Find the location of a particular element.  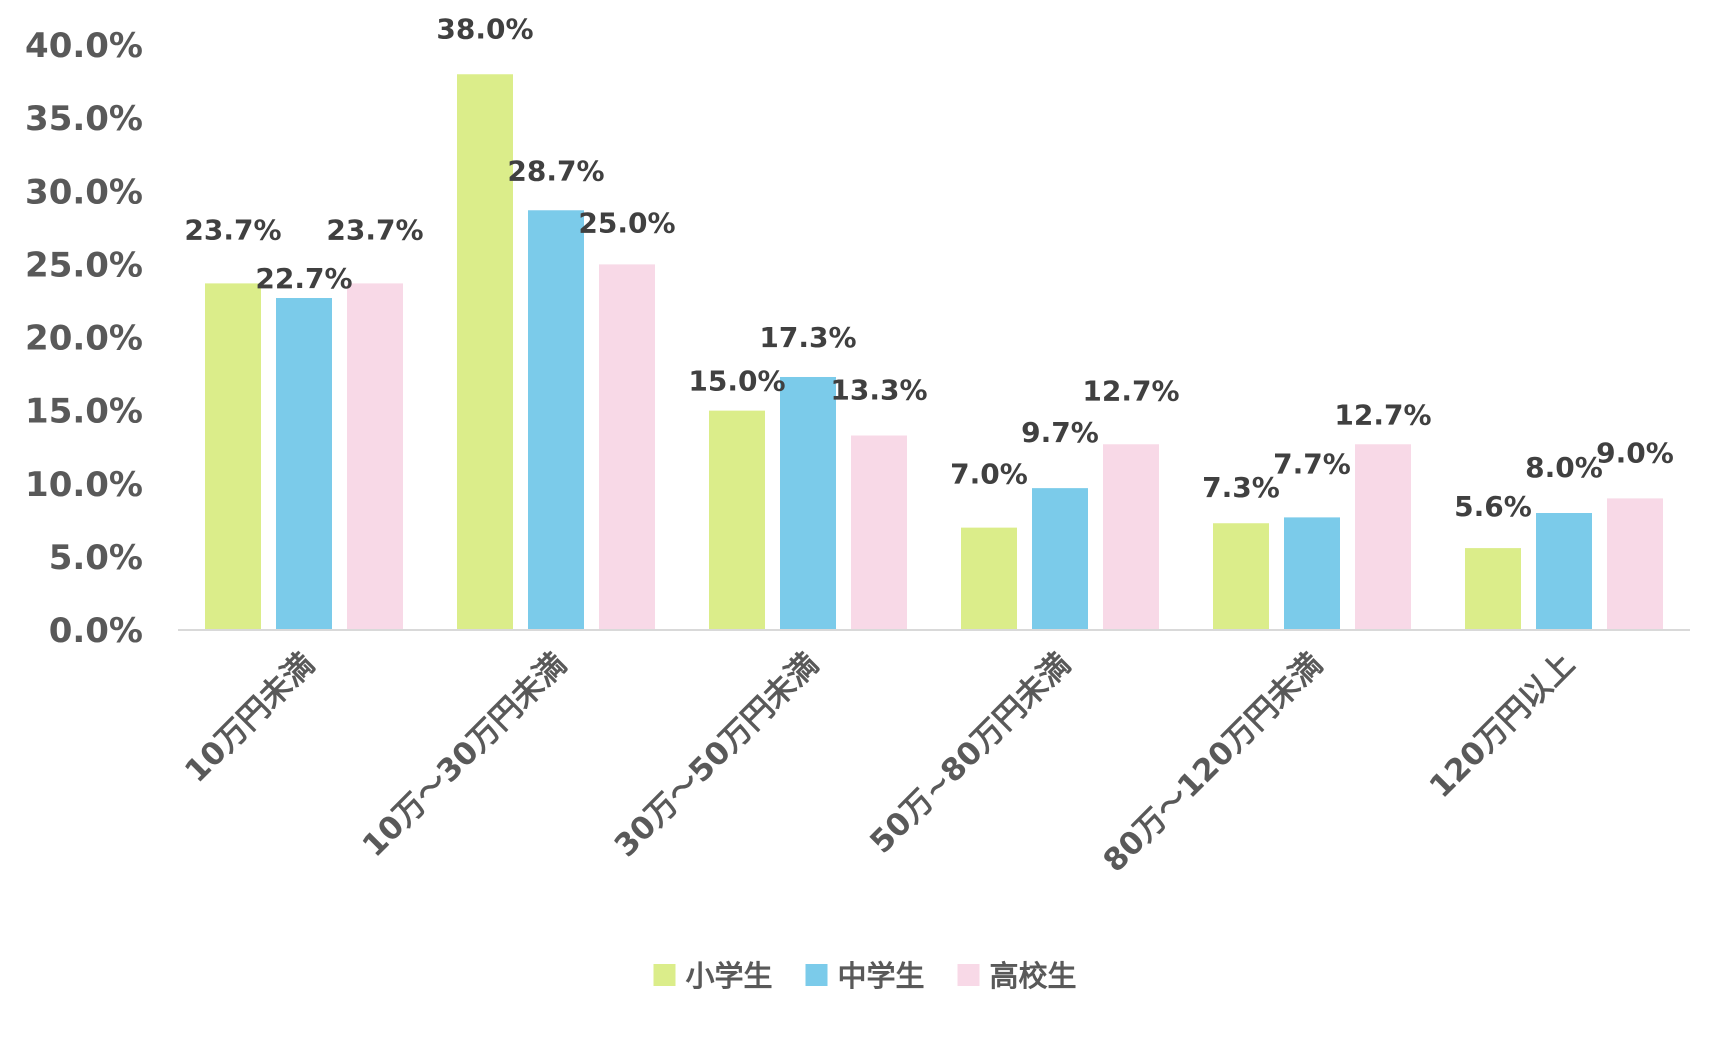

x-tick-label: 50万~80万円未満 is located at coordinates (970, 753).